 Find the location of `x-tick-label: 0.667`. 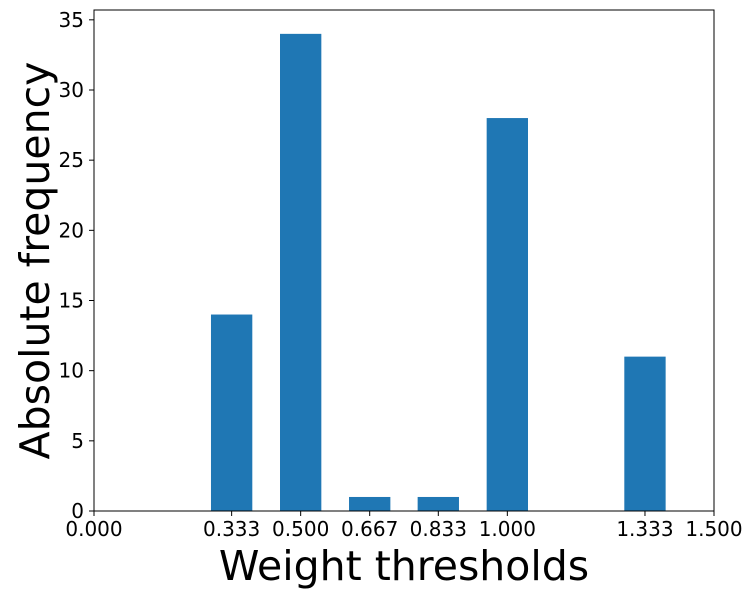

x-tick-label: 0.667 is located at coordinates (369, 529).